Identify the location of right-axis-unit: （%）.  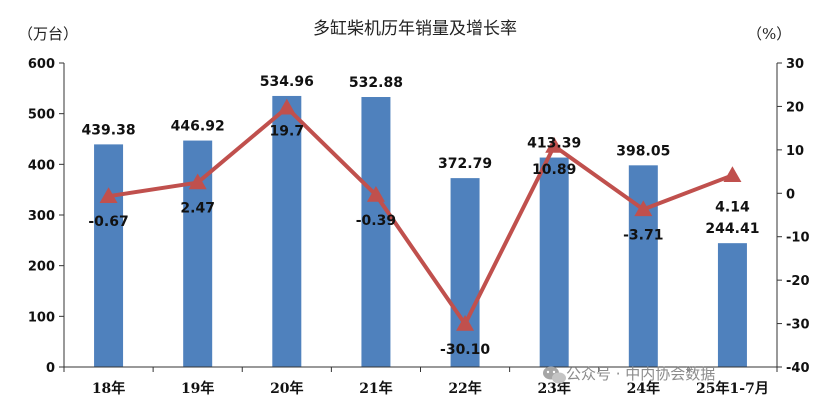
(769, 34).